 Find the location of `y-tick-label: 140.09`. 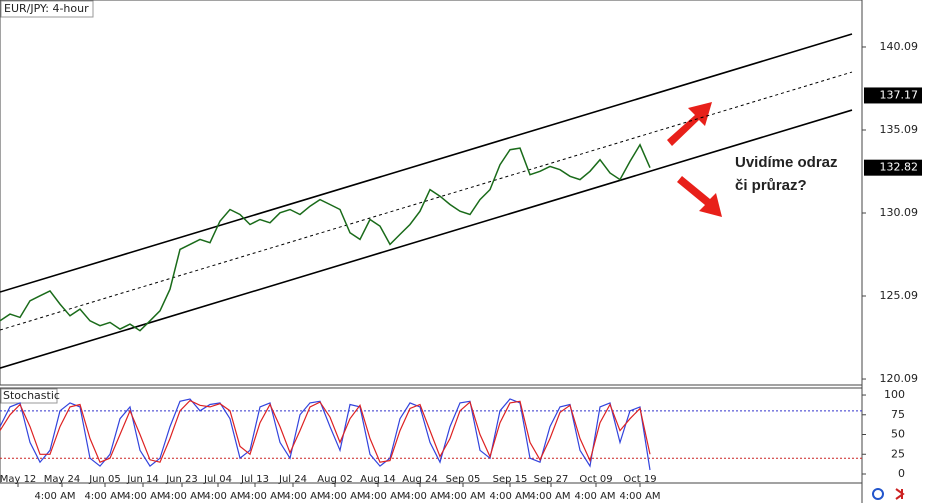

y-tick-label: 140.09 is located at coordinates (899, 46).